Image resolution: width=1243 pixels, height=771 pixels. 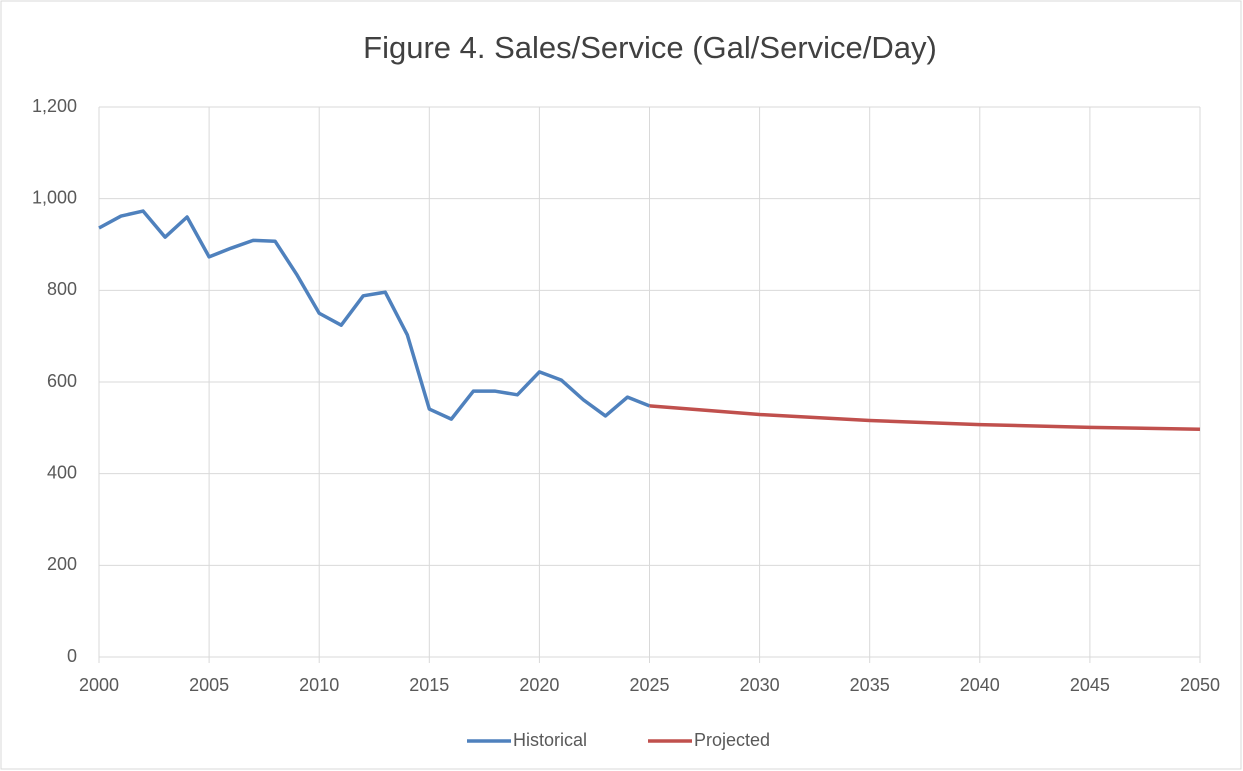 What do you see at coordinates (539, 685) in the screenshot?
I see `x-tick-label: 2020` at bounding box center [539, 685].